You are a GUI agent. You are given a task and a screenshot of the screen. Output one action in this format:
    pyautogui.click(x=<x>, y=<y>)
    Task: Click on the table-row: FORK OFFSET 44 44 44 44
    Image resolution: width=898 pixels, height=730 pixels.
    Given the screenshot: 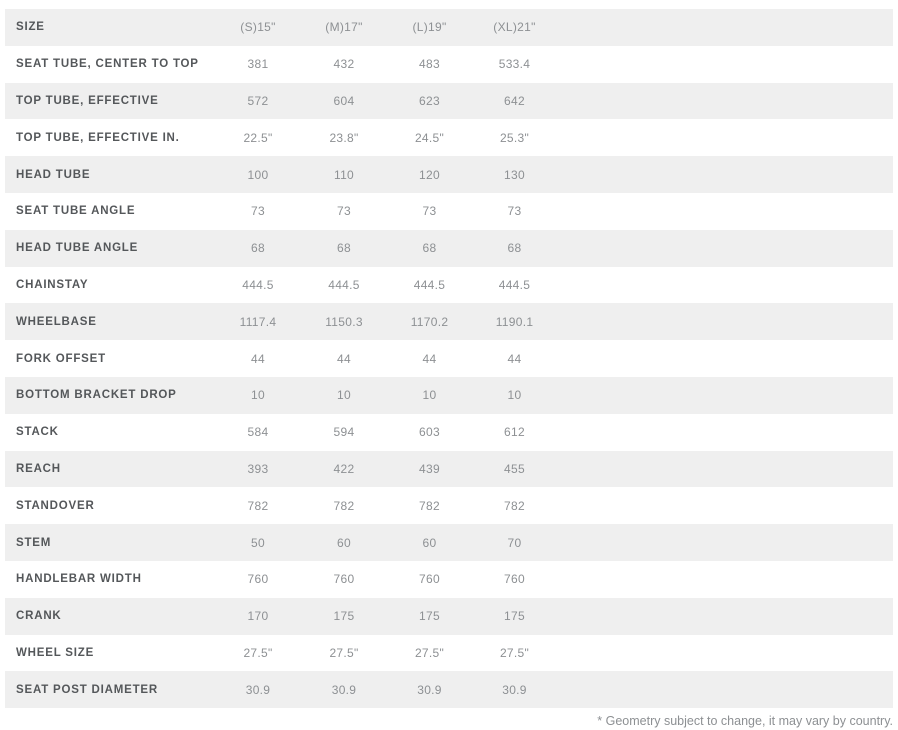 What is the action you would take?
    pyautogui.click(x=449, y=358)
    